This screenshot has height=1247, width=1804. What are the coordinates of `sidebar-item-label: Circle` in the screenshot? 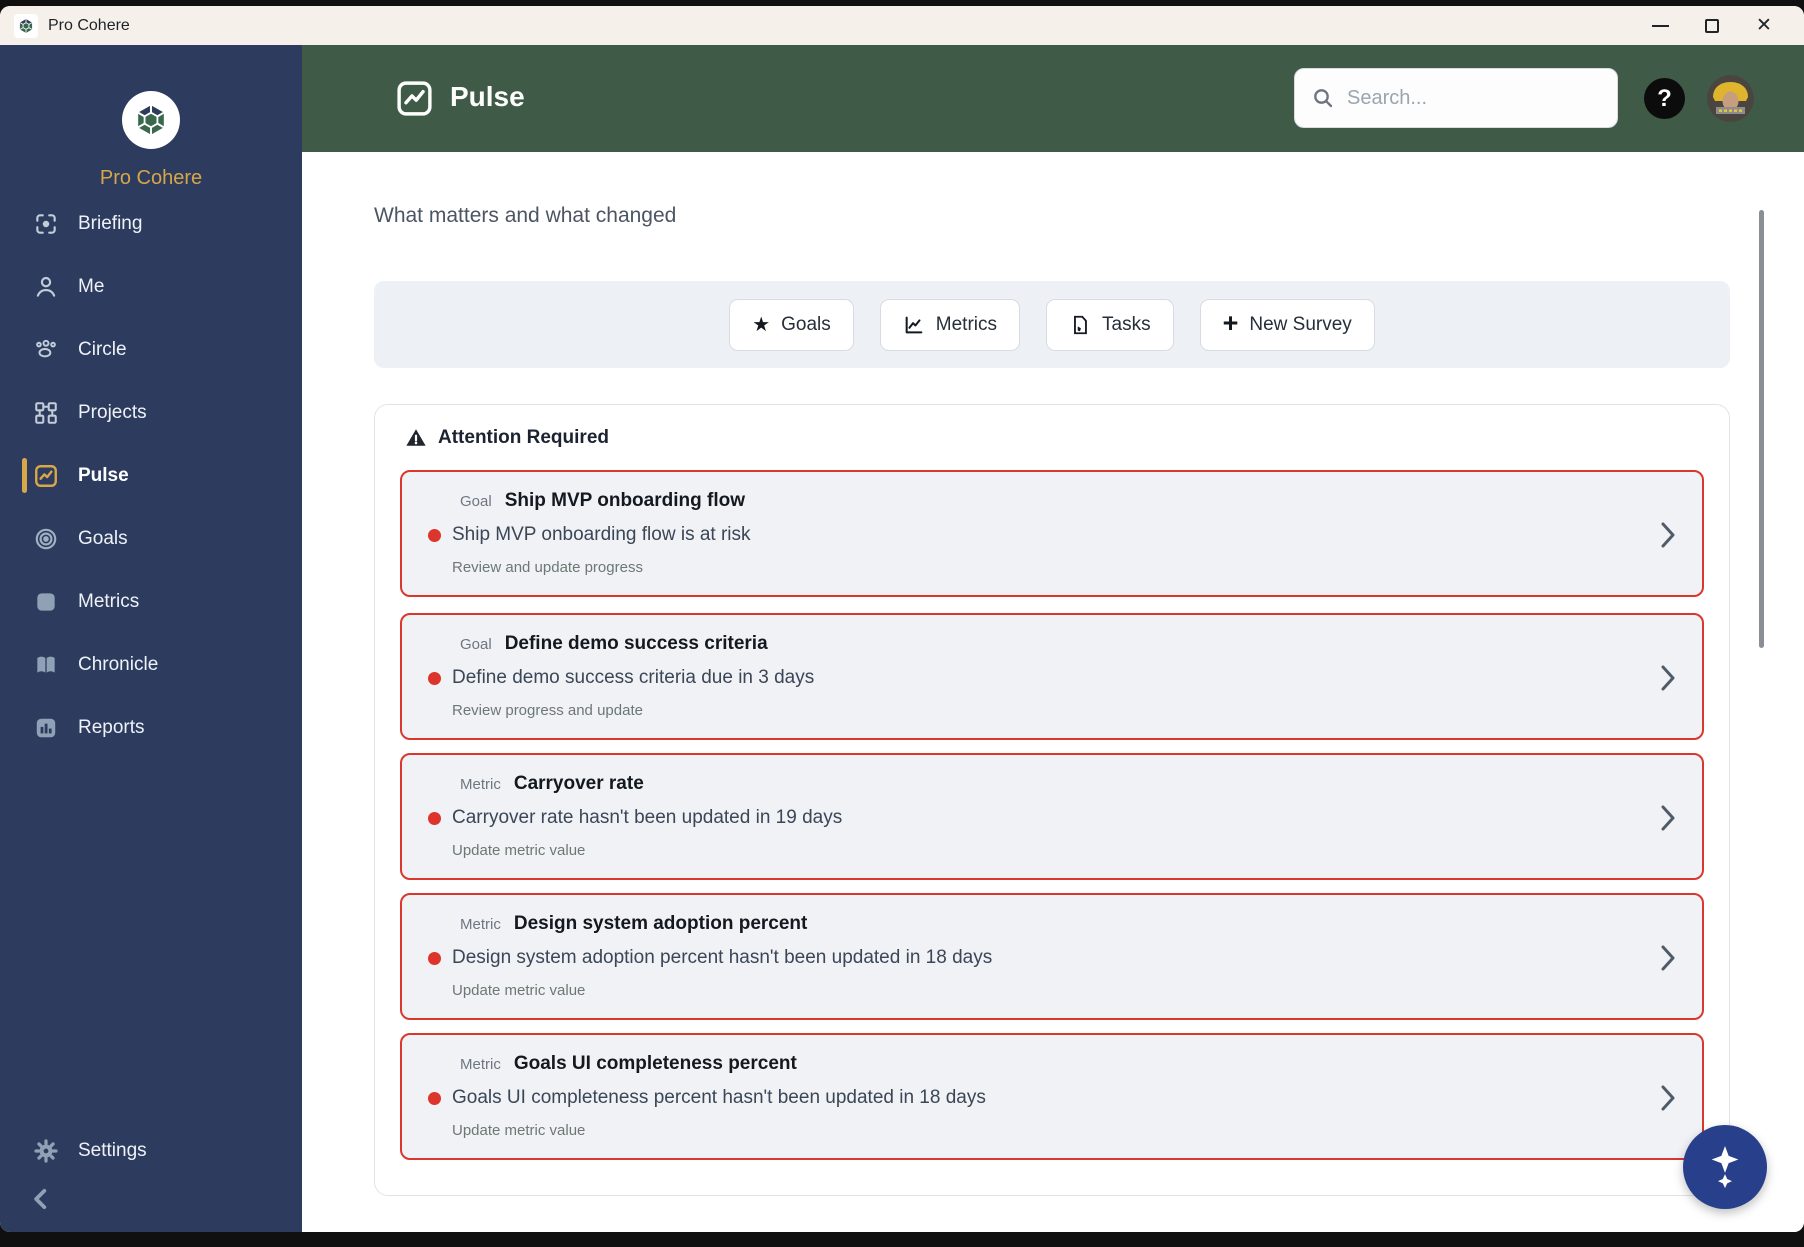 It's located at (102, 349).